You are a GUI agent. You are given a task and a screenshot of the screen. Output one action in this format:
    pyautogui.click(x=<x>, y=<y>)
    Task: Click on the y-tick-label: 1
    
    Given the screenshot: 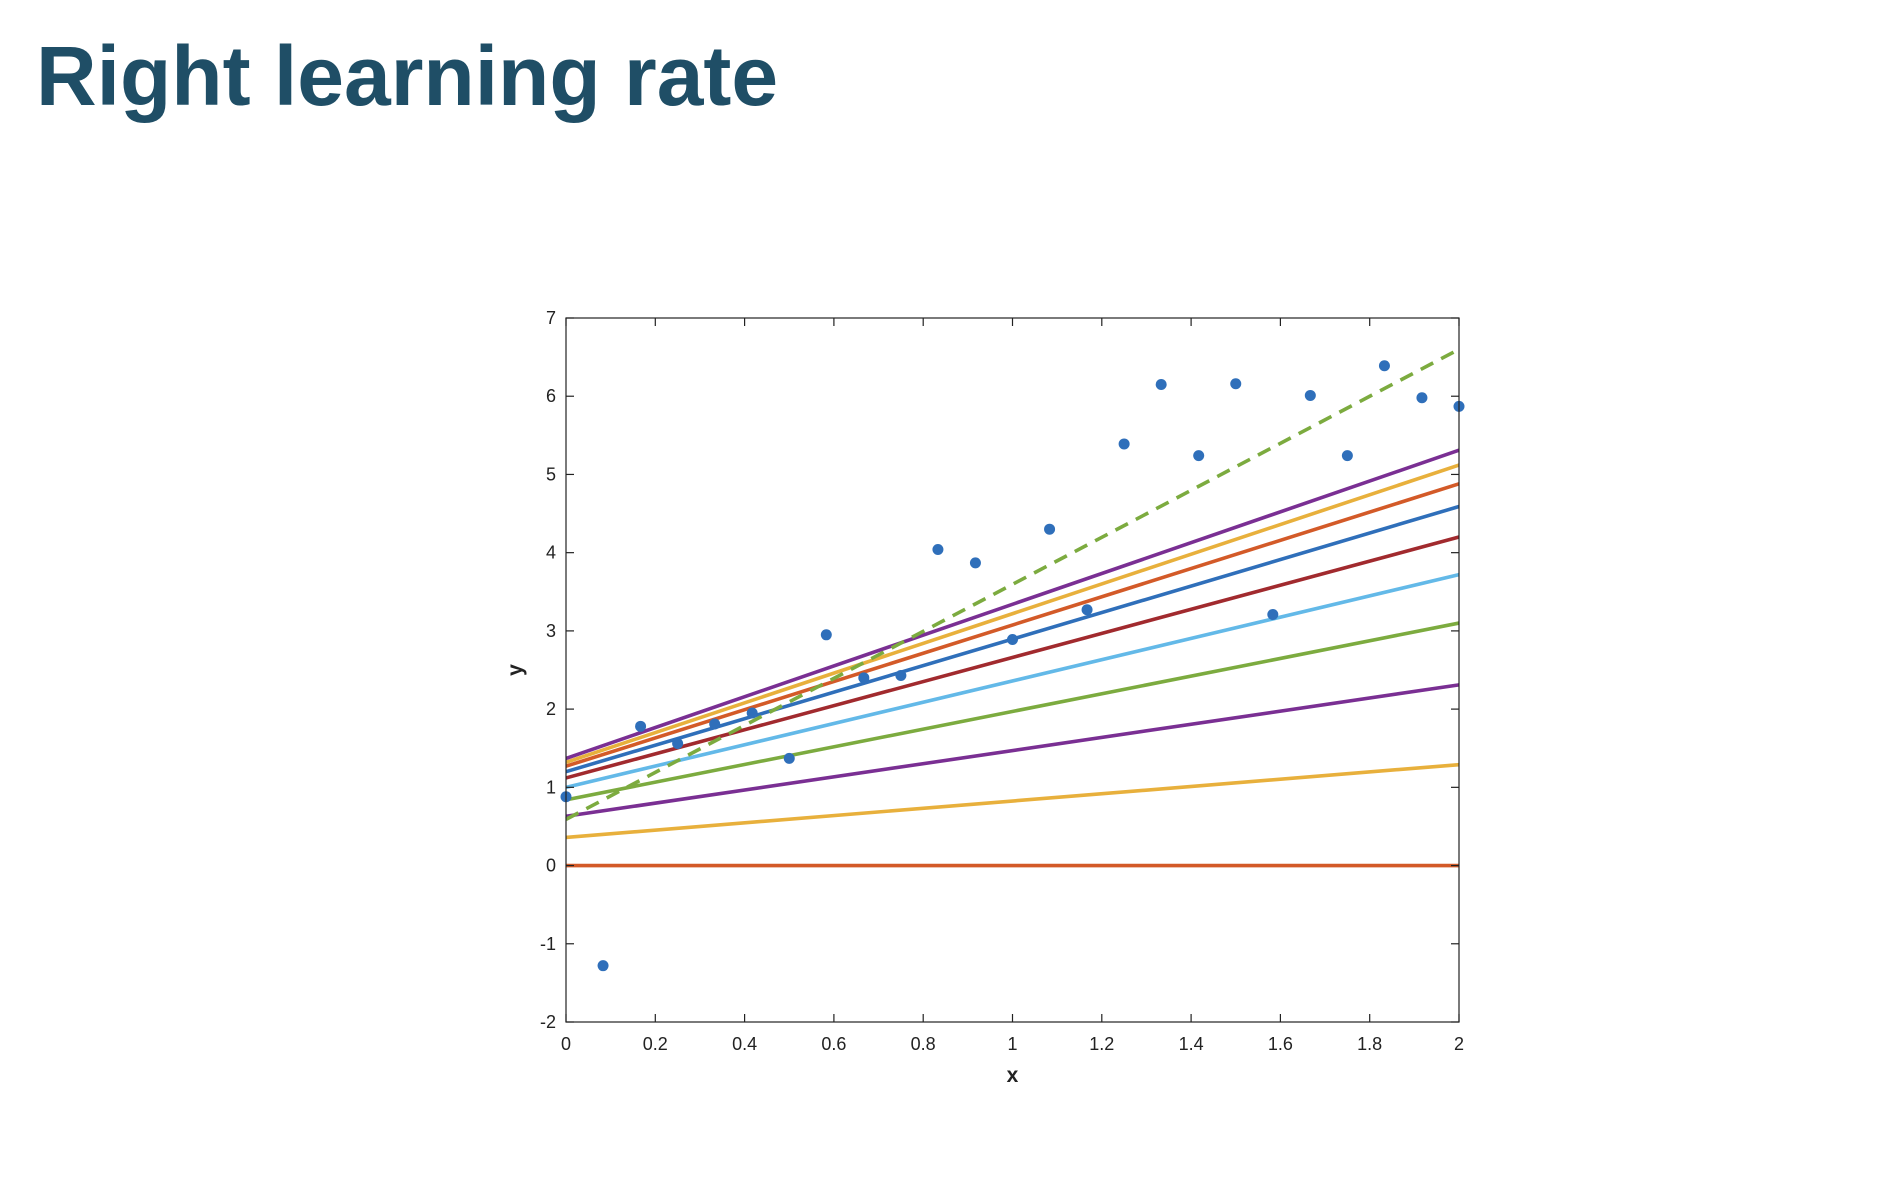 What is the action you would take?
    pyautogui.click(x=551, y=787)
    